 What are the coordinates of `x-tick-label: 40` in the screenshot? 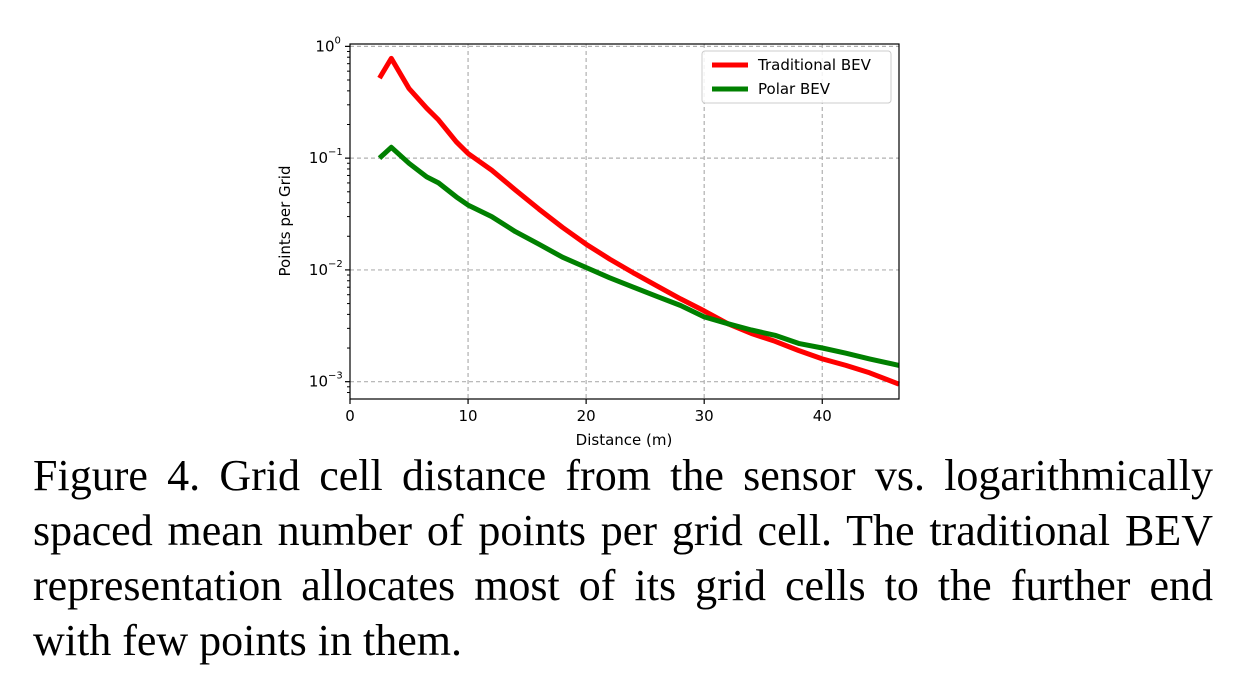 It's located at (822, 416).